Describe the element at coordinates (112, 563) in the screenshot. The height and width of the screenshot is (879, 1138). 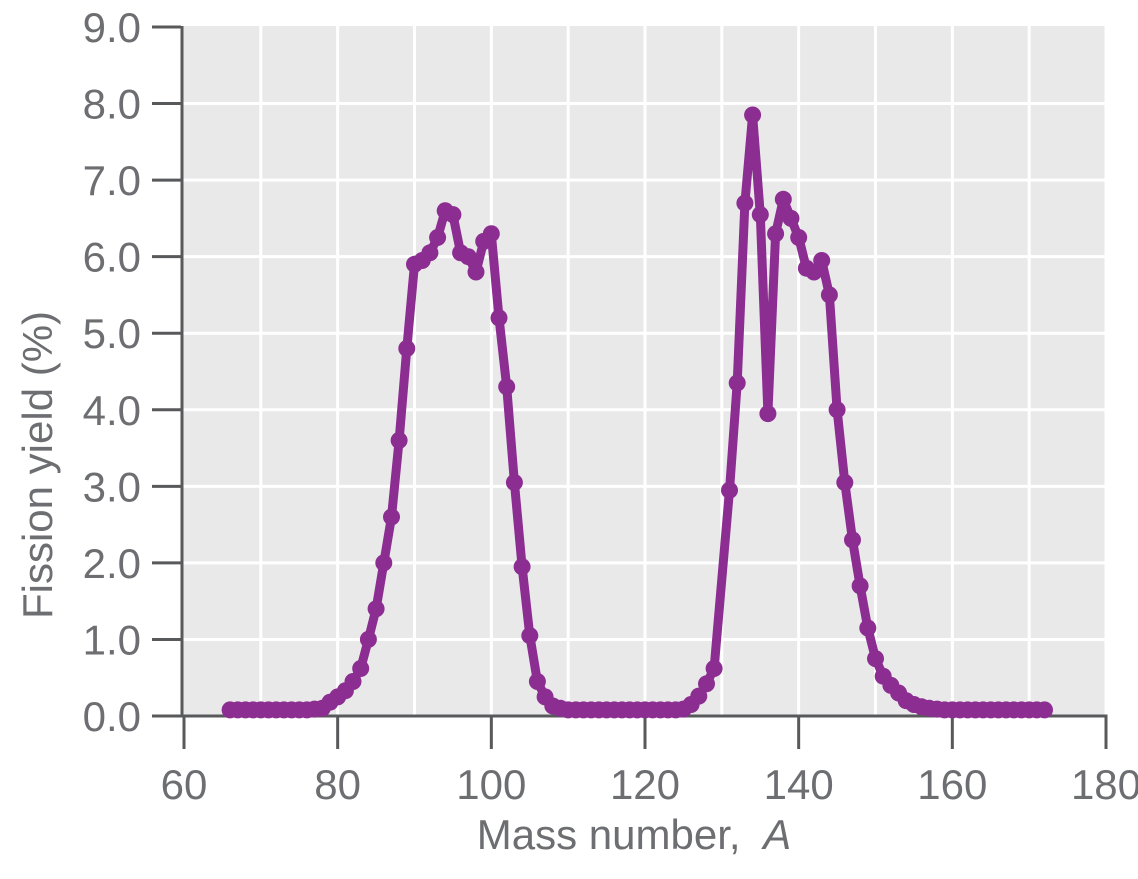
I see `y-tick-label: 2.0` at that location.